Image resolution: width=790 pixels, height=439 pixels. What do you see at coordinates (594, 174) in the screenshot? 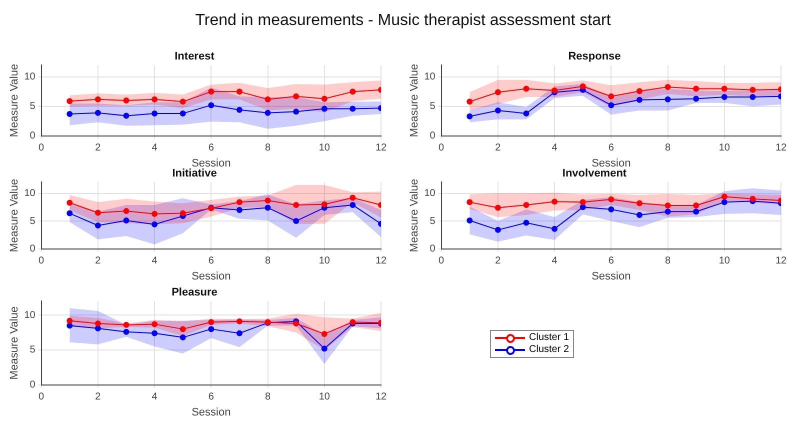
I see `chart-title: Involvement` at bounding box center [594, 174].